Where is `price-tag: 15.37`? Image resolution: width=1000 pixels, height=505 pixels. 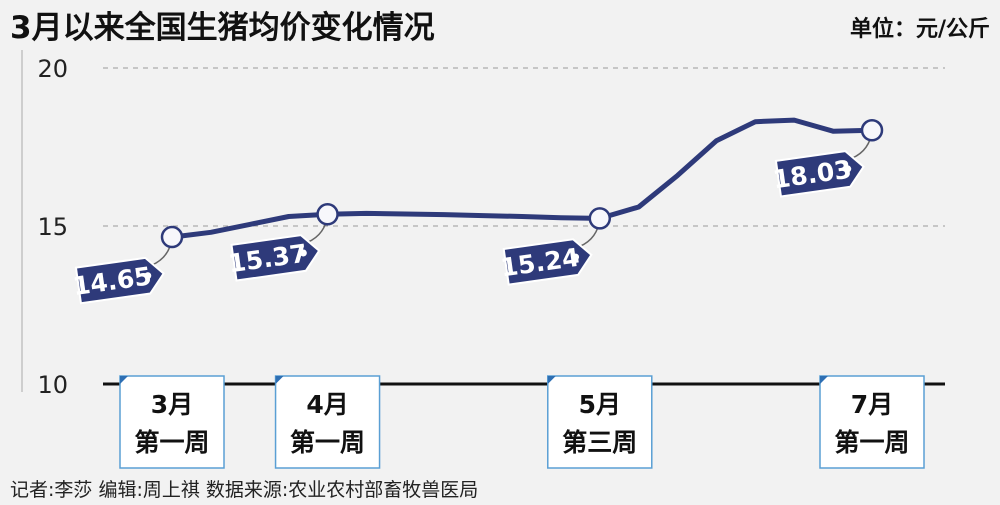
price-tag: 15.37 is located at coordinates (274, 258).